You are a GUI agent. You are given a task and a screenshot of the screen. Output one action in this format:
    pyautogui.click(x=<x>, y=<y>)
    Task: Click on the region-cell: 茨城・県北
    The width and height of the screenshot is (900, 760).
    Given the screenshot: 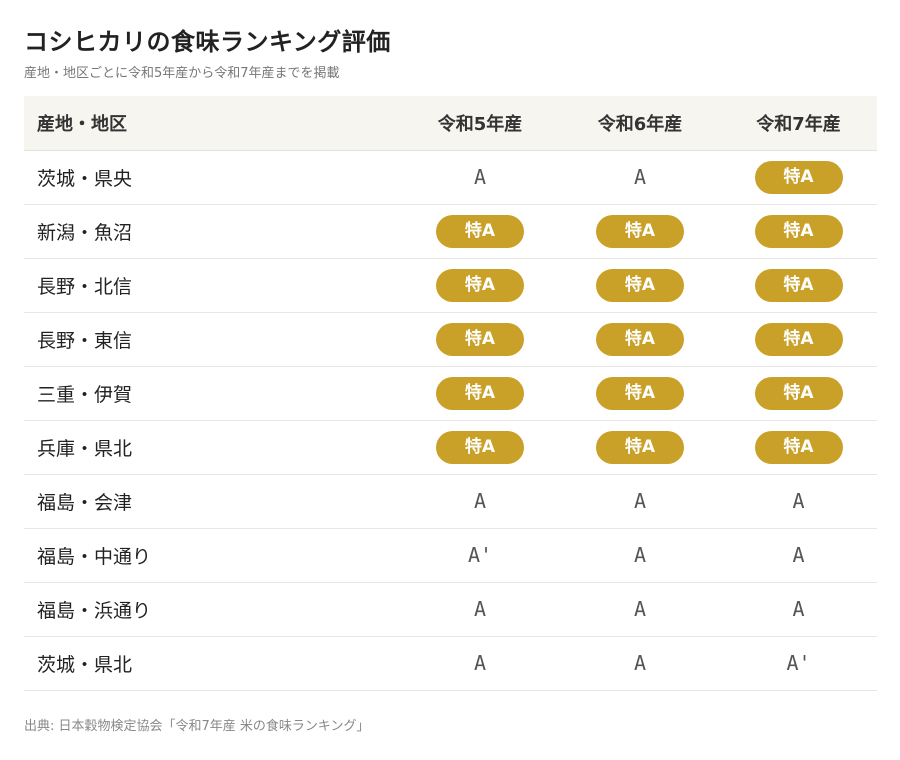 What is the action you would take?
    pyautogui.click(x=212, y=663)
    